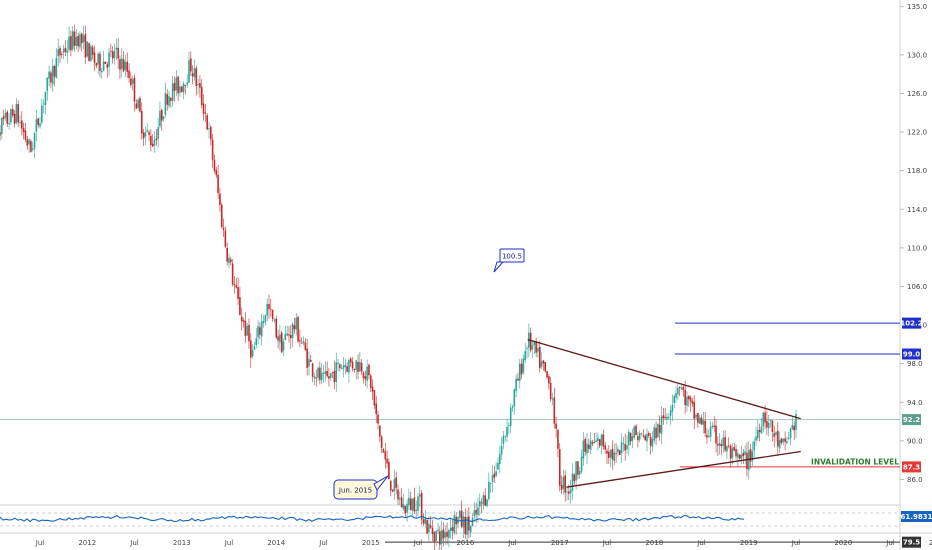 This screenshot has height=550, width=932. Describe the element at coordinates (911, 420) in the screenshot. I see `current-price-tag-bg` at that location.